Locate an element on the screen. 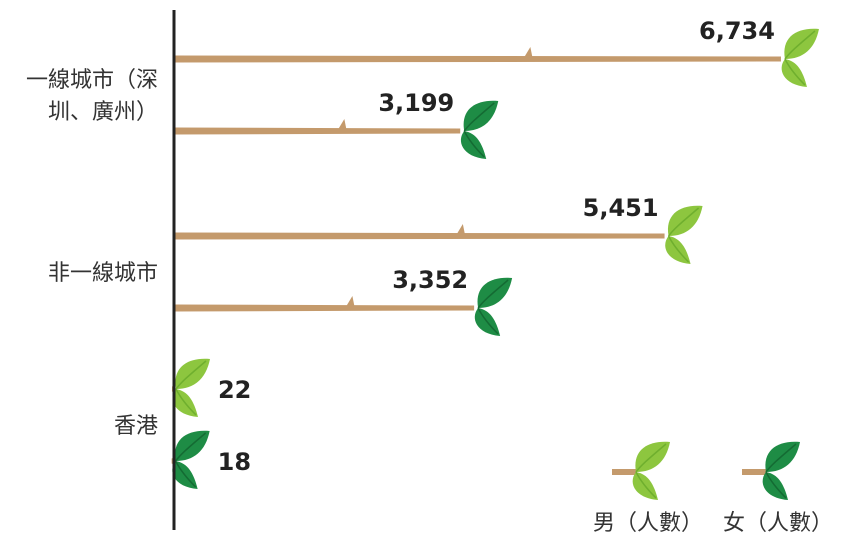  value-label: 18 is located at coordinates (234, 462).